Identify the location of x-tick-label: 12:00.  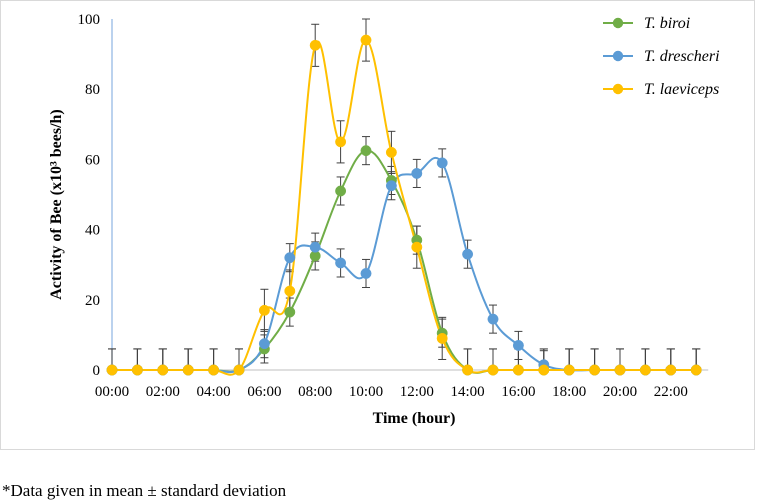
(417, 392).